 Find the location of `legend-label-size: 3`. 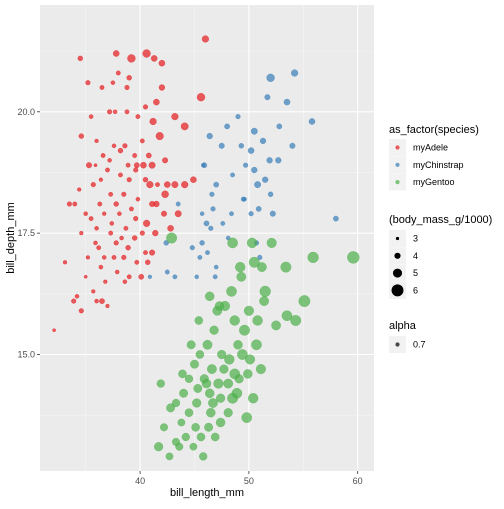

legend-label-size: 3 is located at coordinates (415, 239).